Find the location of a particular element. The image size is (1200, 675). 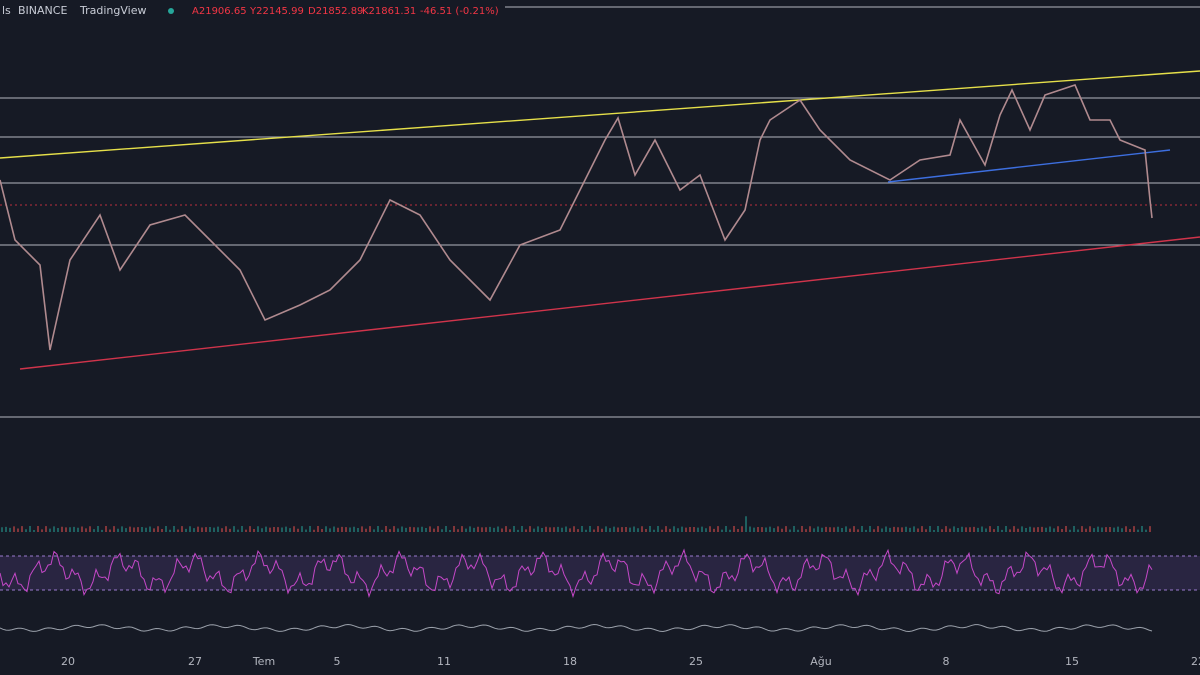

open: A21906.65 is located at coordinates (219, 11).